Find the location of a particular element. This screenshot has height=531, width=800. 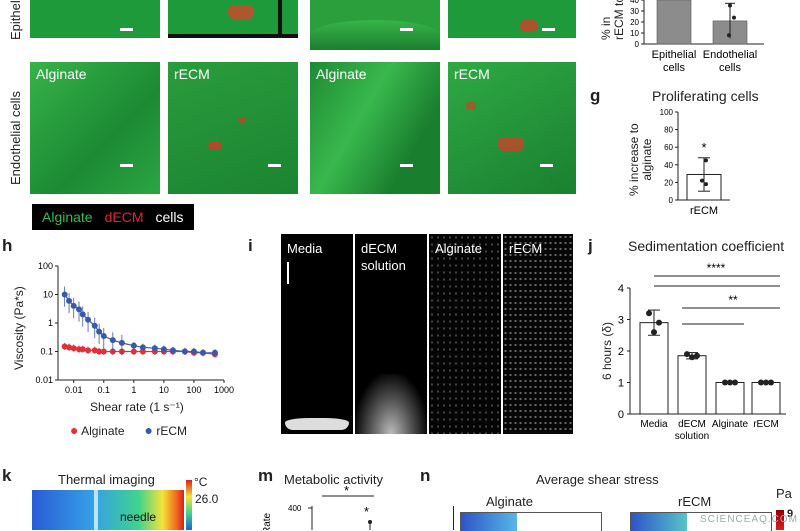

axis-arrow is located at coordinates (453, 518).